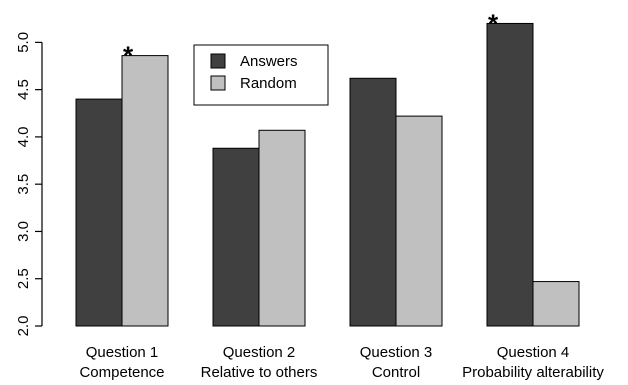  What do you see at coordinates (533, 372) in the screenshot?
I see `category-label: Probability alterability` at bounding box center [533, 372].